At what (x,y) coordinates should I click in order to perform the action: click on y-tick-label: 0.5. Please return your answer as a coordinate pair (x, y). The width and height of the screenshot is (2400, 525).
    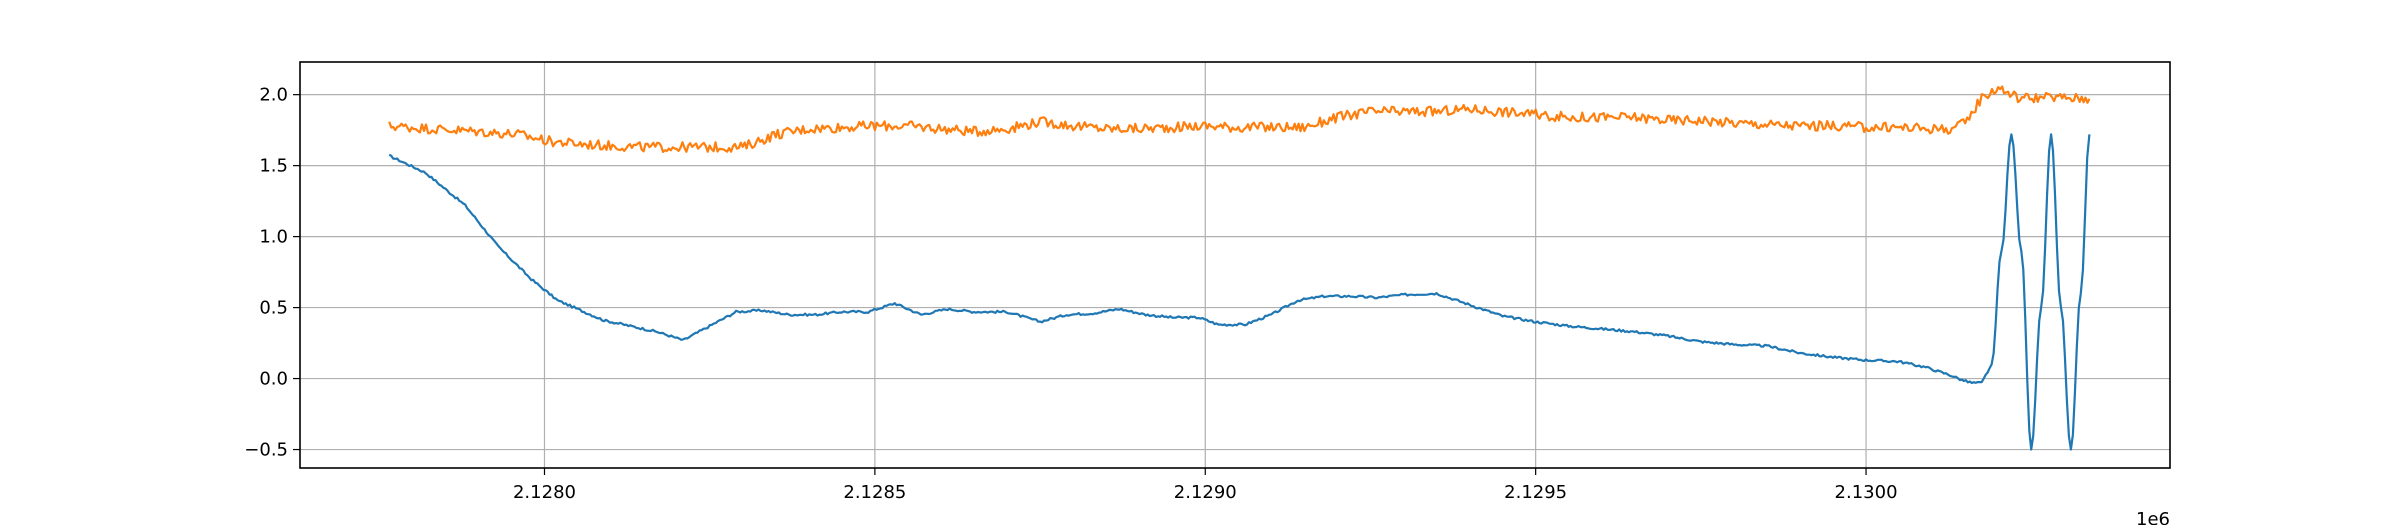
    Looking at the image, I should click on (273, 308).